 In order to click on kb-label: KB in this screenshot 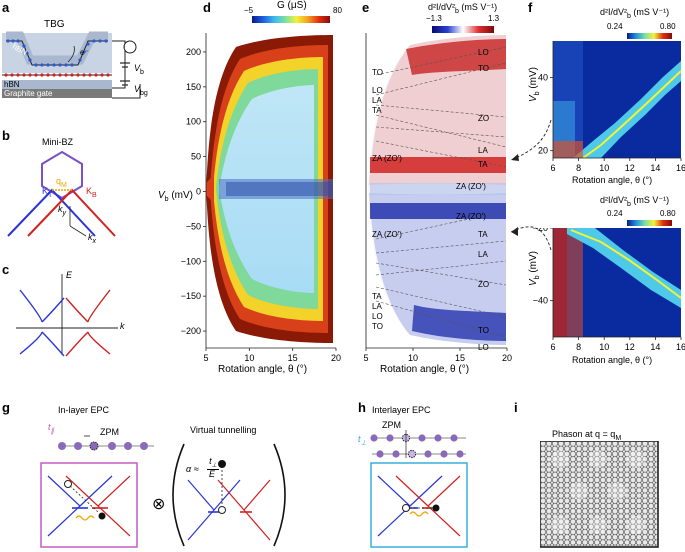, I will do `click(91, 192)`.